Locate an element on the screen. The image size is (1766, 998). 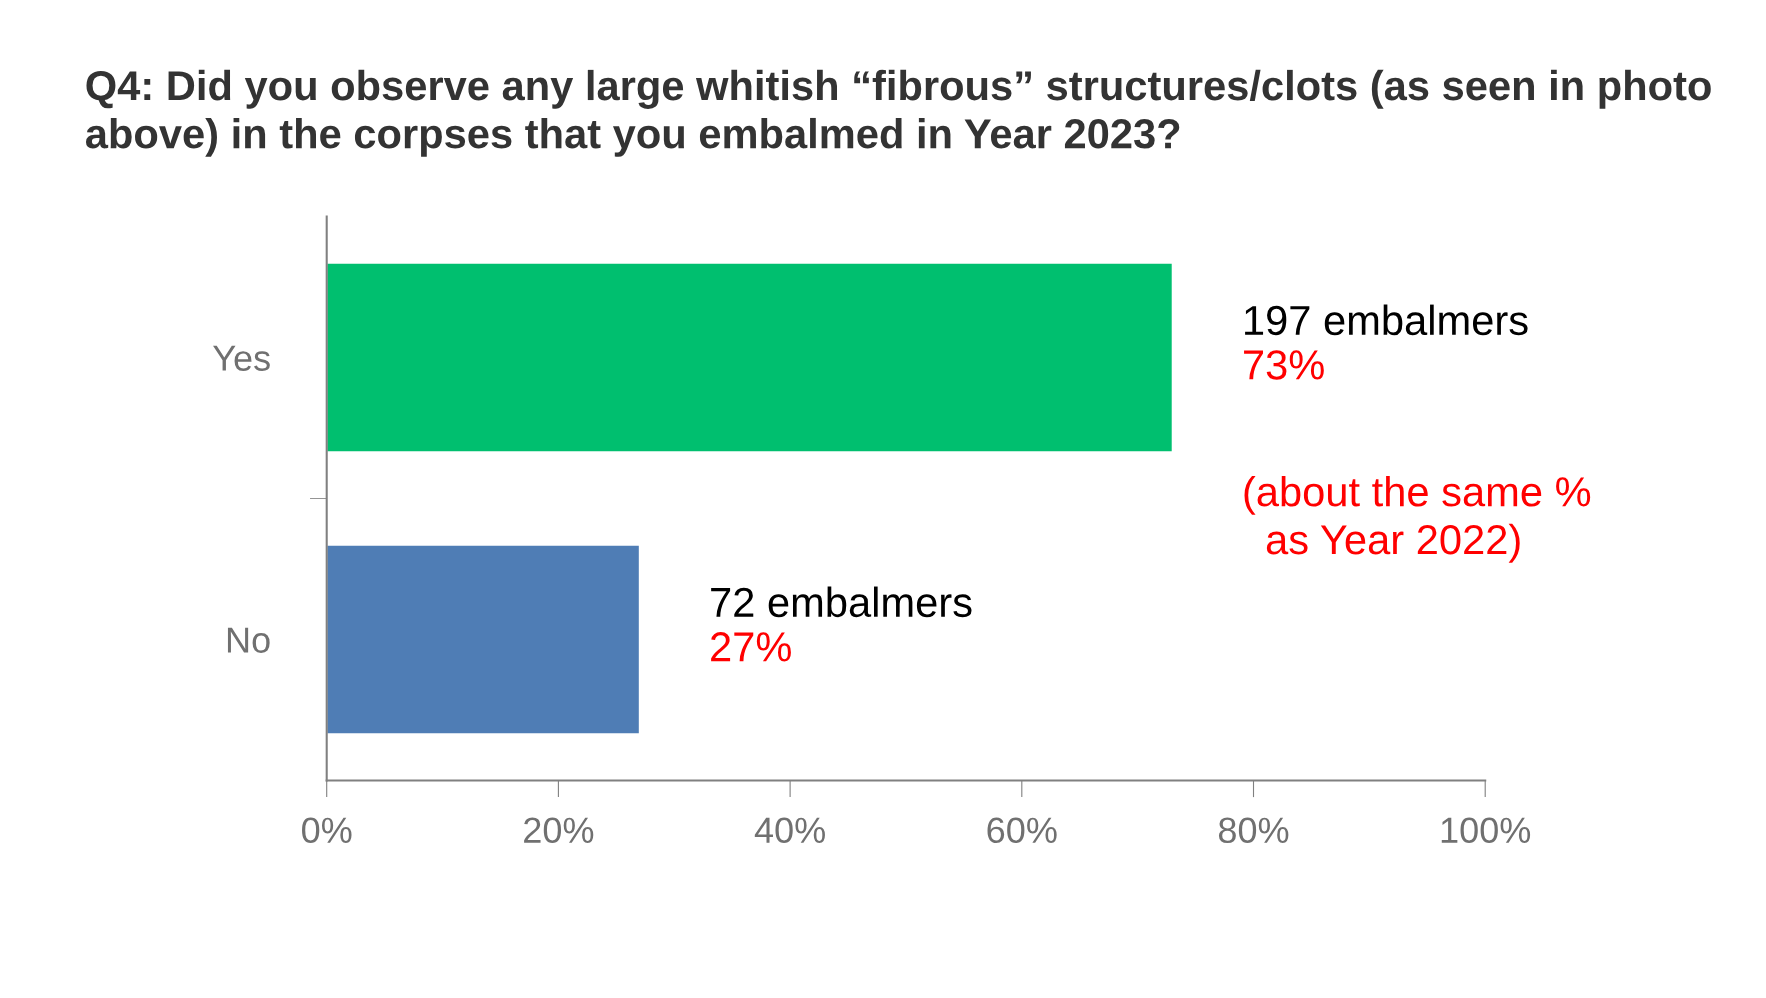
y-tick-label: Yes is located at coordinates (241, 358).